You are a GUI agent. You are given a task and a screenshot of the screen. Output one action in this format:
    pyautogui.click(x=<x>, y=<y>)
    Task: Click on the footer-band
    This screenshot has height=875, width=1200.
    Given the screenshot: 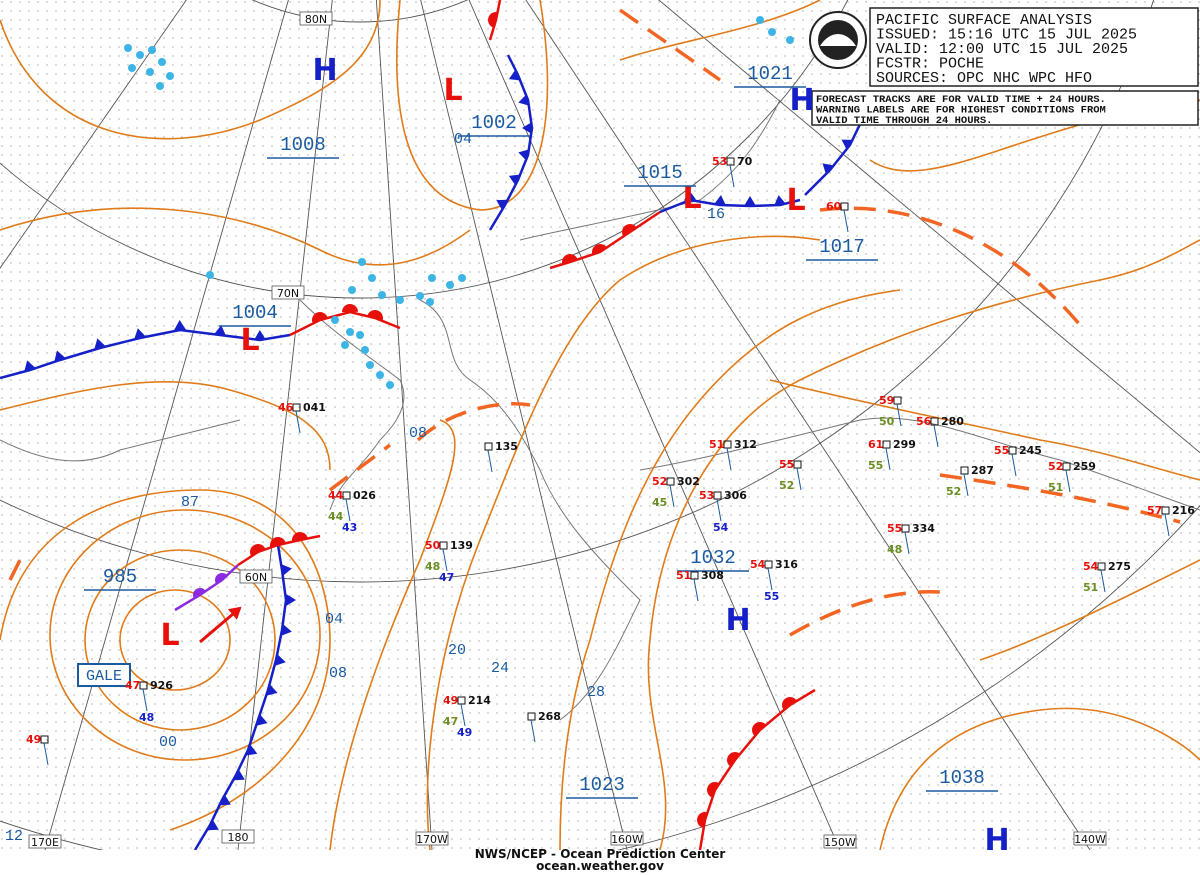 What is the action you would take?
    pyautogui.click(x=600, y=862)
    